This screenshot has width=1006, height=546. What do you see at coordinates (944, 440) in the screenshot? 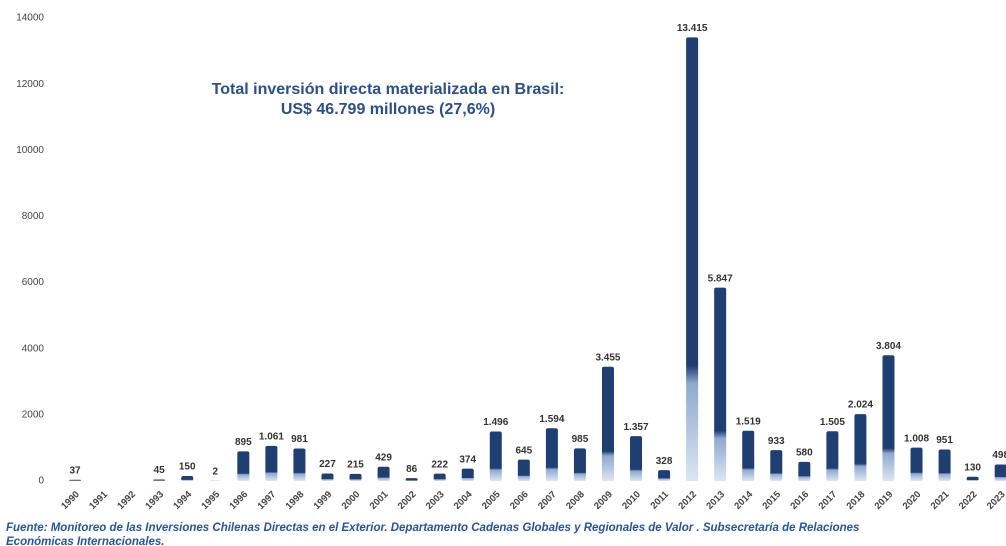
I see `value-label: 951` at bounding box center [944, 440].